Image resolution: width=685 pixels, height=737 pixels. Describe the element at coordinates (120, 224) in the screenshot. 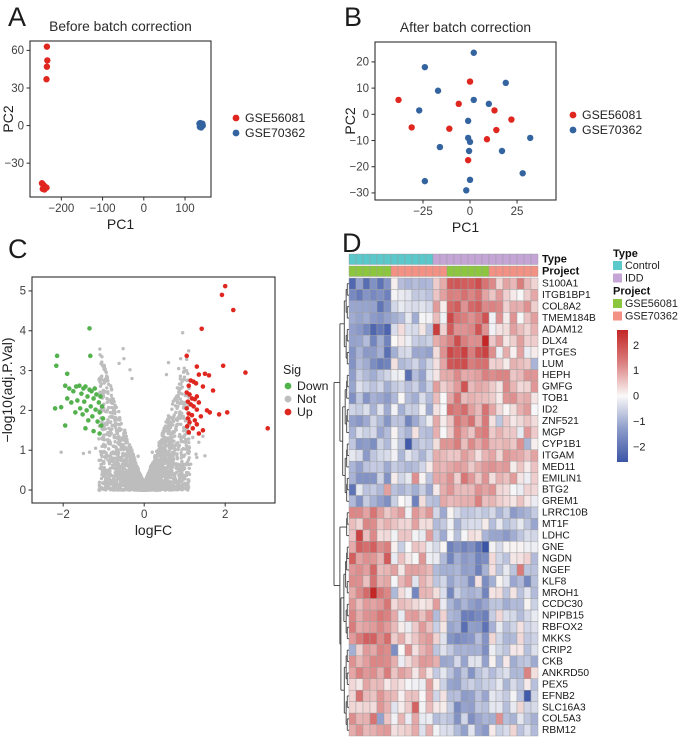

I see `x-axis-label: PC1` at that location.